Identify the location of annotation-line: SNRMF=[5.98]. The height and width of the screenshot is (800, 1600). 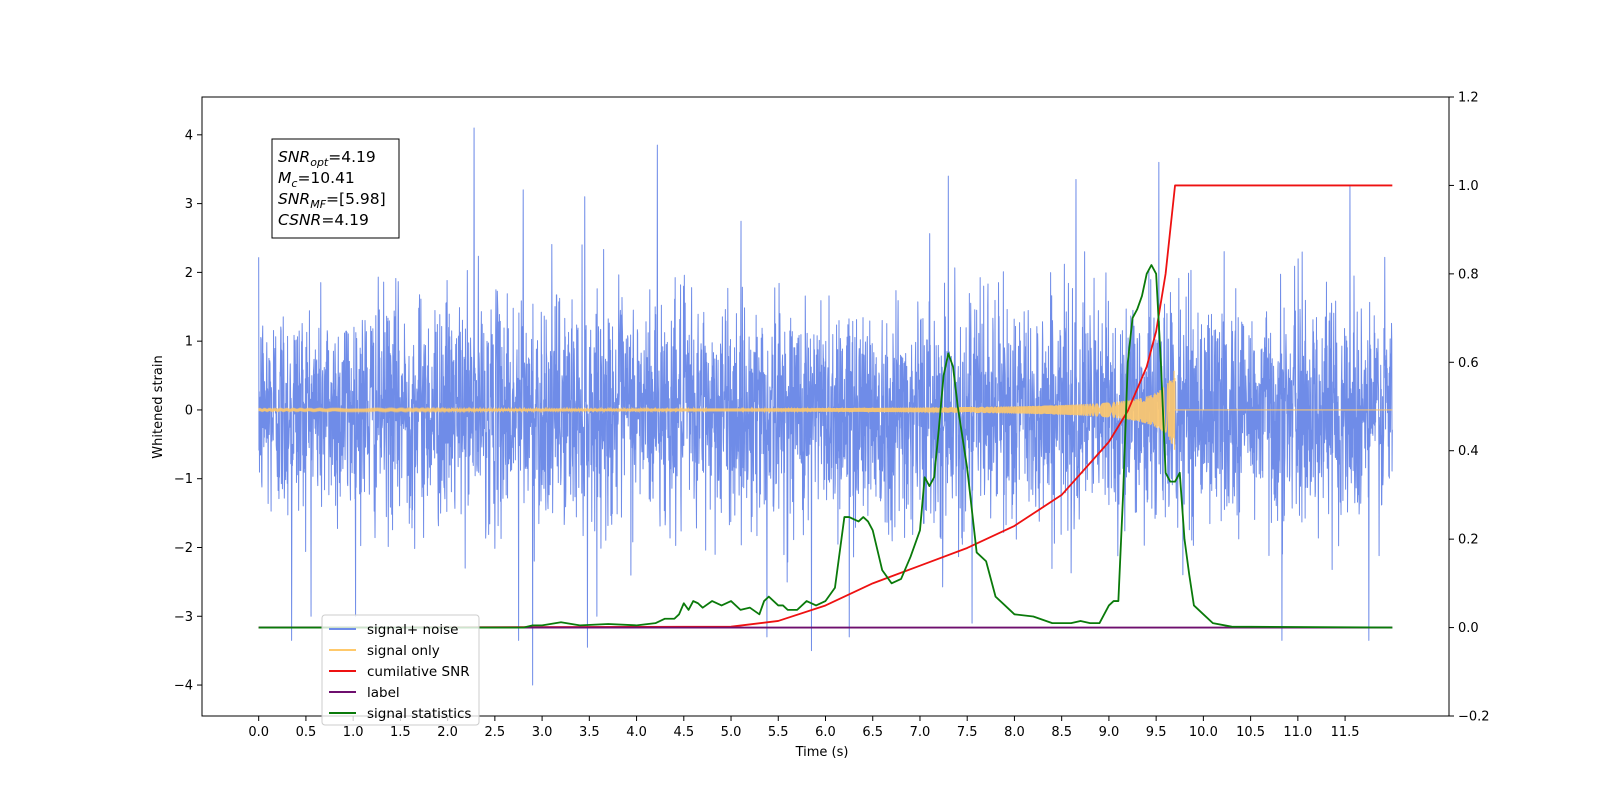
(332, 200).